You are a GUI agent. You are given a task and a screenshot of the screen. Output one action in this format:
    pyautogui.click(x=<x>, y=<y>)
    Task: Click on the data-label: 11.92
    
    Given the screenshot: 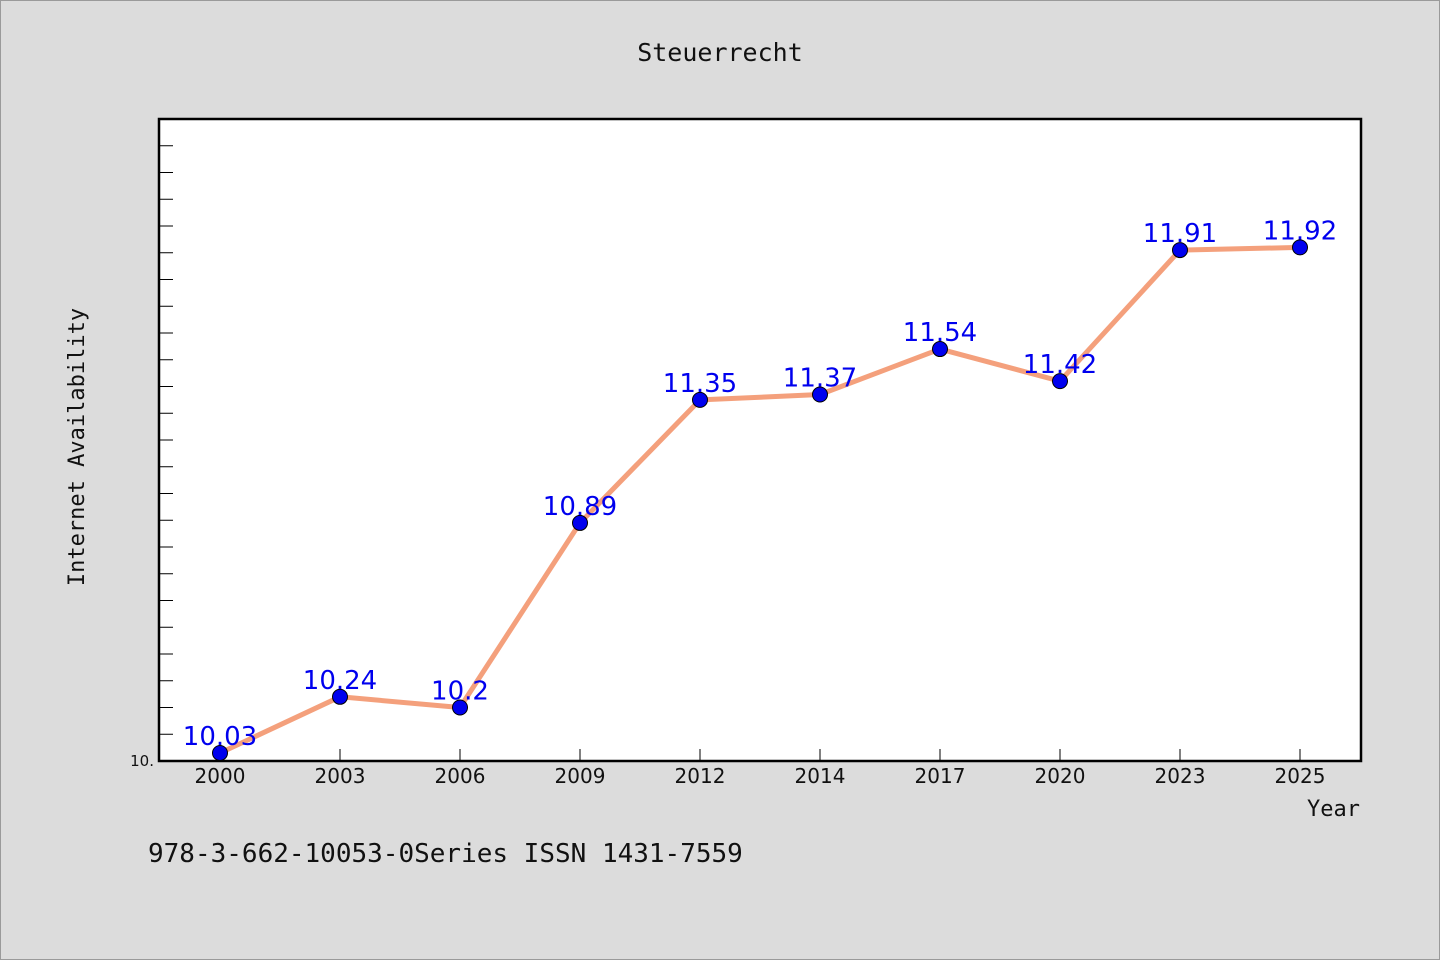 What is the action you would take?
    pyautogui.click(x=1300, y=231)
    